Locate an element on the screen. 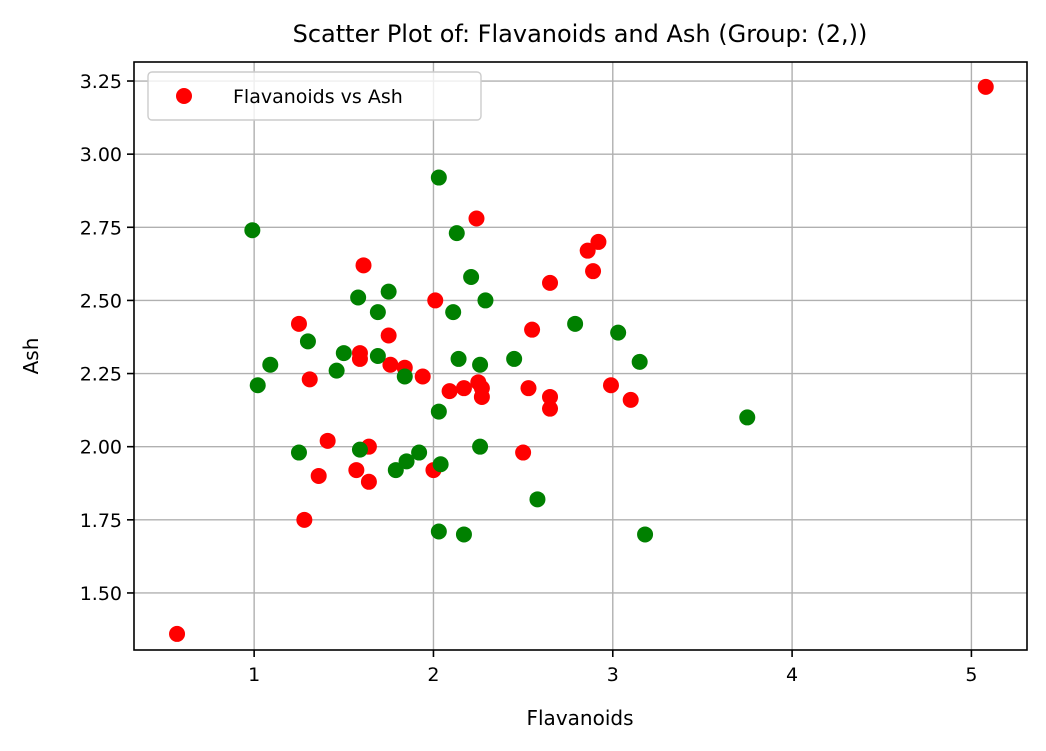  y-axis-label: Ash is located at coordinates (31, 356).